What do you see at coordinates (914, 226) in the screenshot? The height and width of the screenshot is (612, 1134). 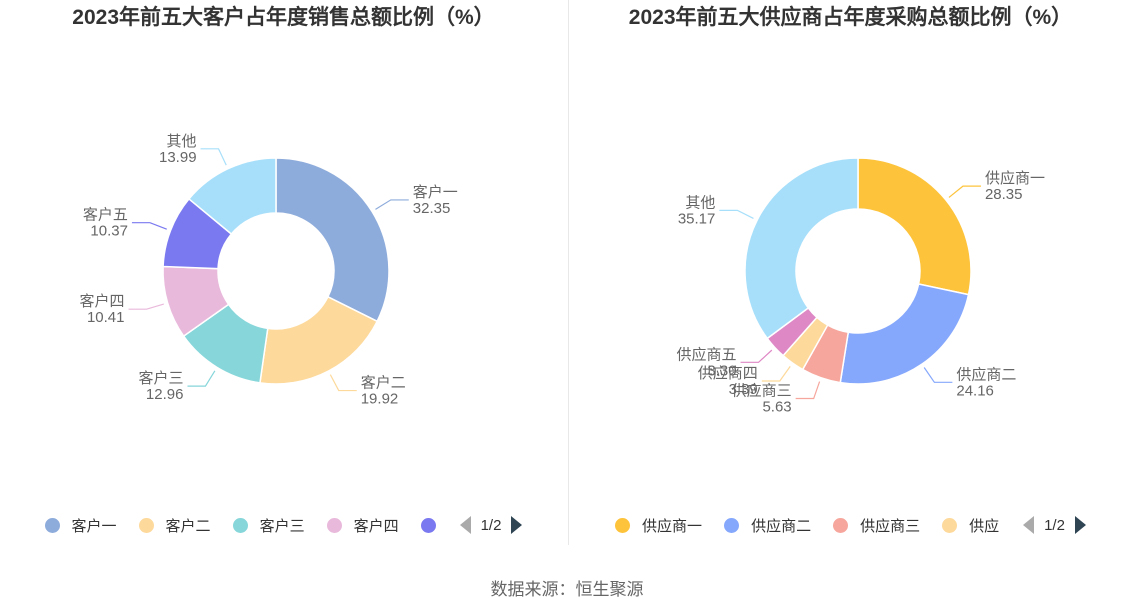 I see `slice-供应商一` at bounding box center [914, 226].